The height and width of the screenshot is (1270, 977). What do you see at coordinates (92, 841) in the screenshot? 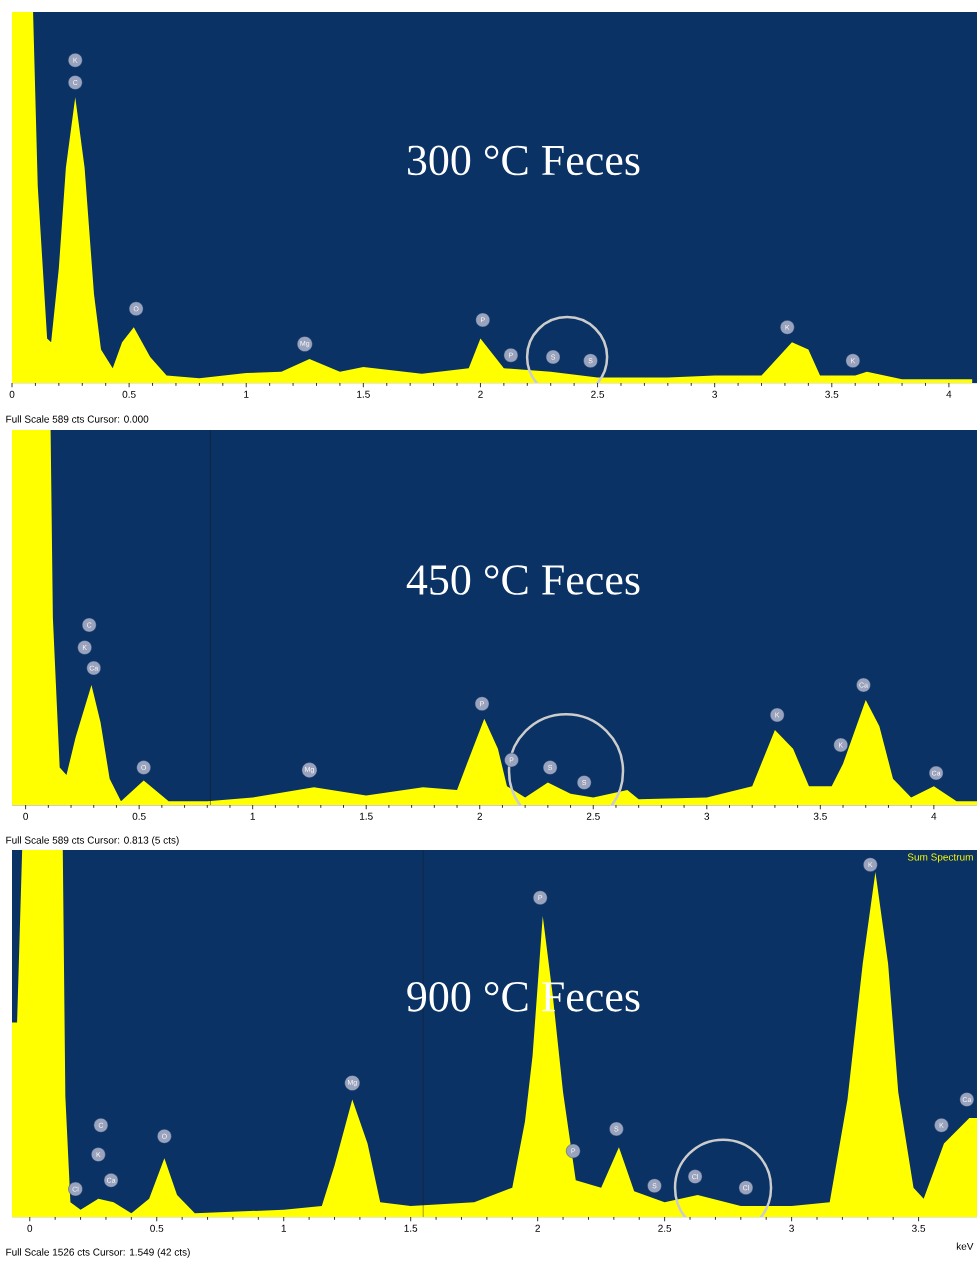
I see `text: Full Scale 589 cts Cursor: 0.813 (5 cts)` at bounding box center [92, 841].